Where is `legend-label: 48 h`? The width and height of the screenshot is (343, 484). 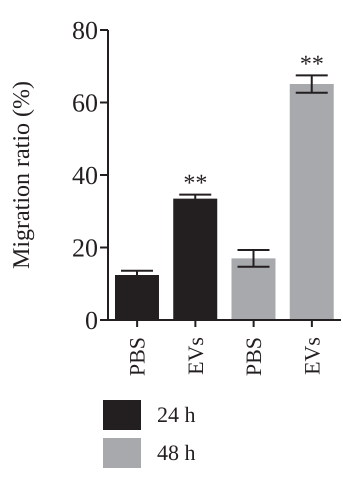
legend-label: 48 h is located at coordinates (176, 453).